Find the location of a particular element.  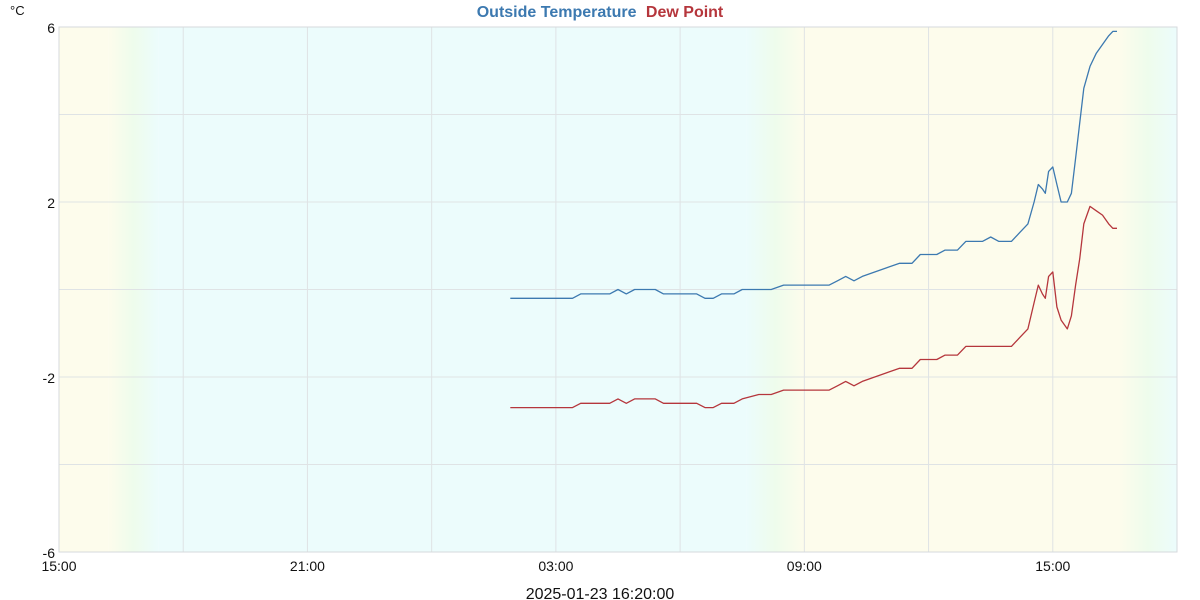

x-tick-label: 21:00 is located at coordinates (307, 566).